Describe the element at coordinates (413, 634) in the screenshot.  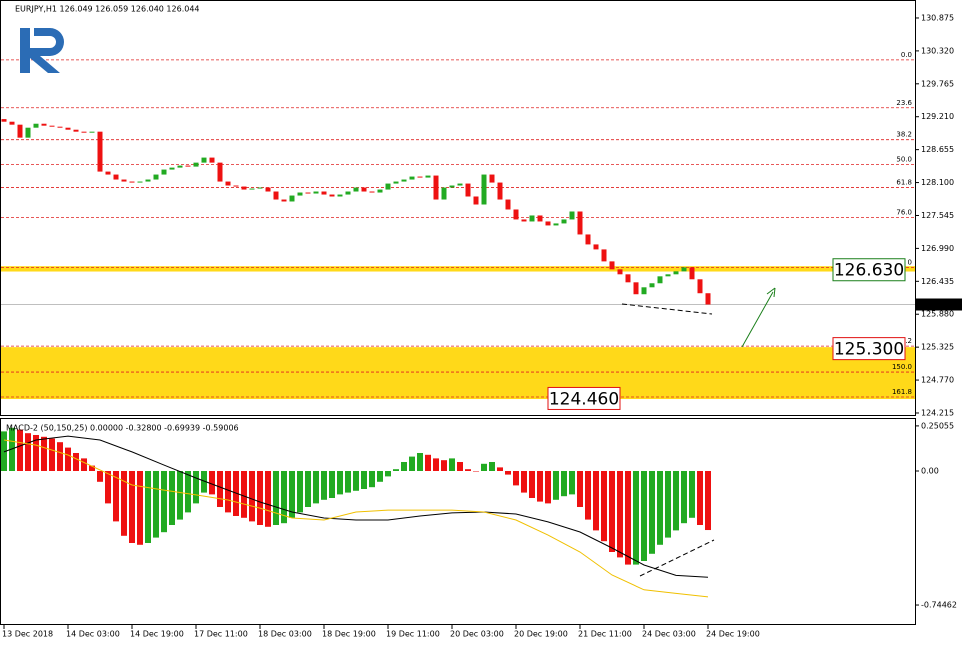
I see `x-tick-label: 19 Dec 11:00` at that location.